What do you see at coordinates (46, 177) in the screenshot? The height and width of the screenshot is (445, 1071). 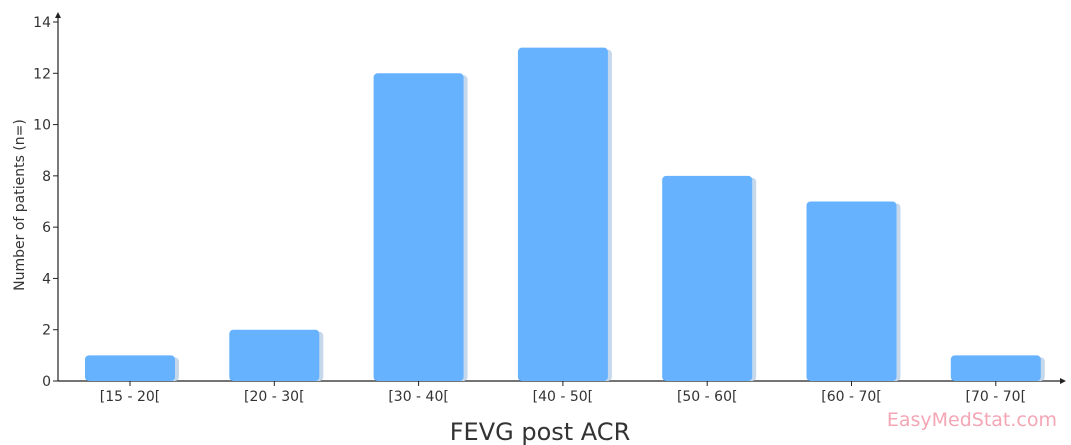 I see `y-tick-label: 8` at bounding box center [46, 177].